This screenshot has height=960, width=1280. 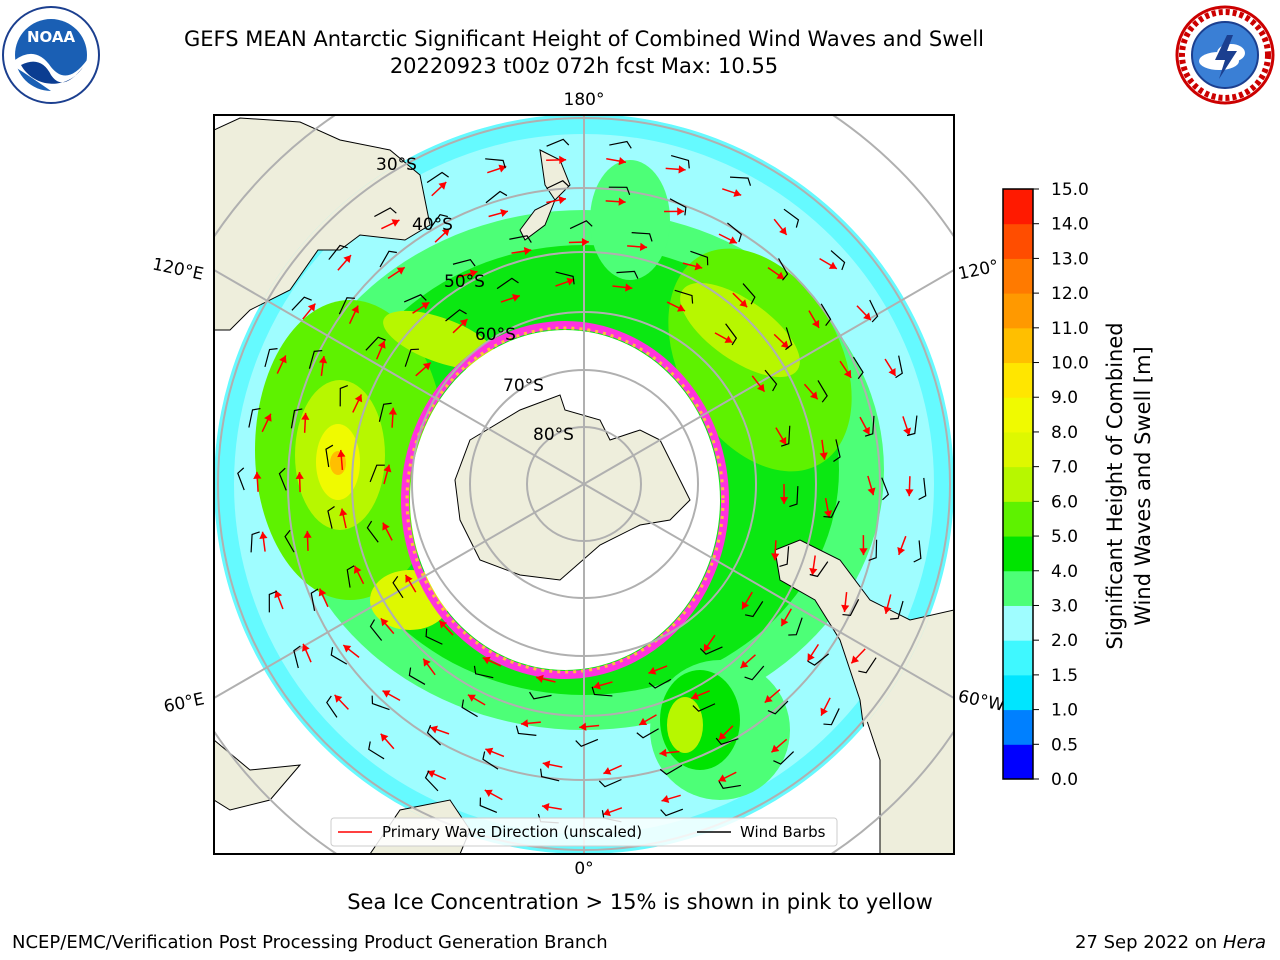 What do you see at coordinates (184, 703) in the screenshot?
I see `lon-label-60e: 60°E` at bounding box center [184, 703].